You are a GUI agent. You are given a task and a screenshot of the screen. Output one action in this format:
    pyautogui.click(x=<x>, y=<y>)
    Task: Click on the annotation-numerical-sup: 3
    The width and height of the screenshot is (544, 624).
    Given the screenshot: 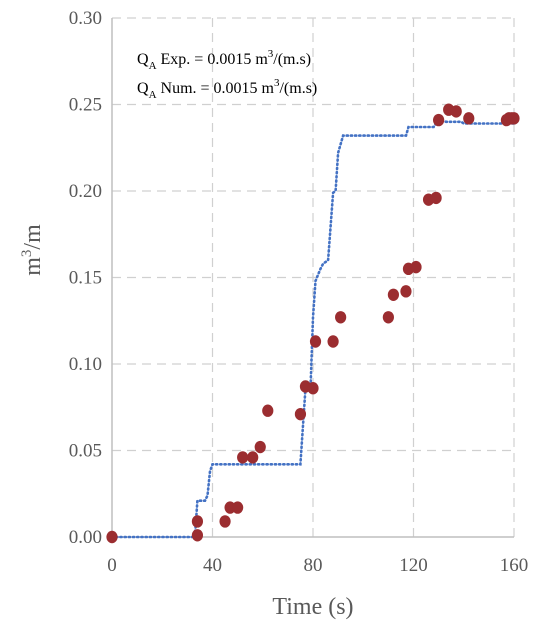 What is the action you would take?
    pyautogui.click(x=277, y=83)
    